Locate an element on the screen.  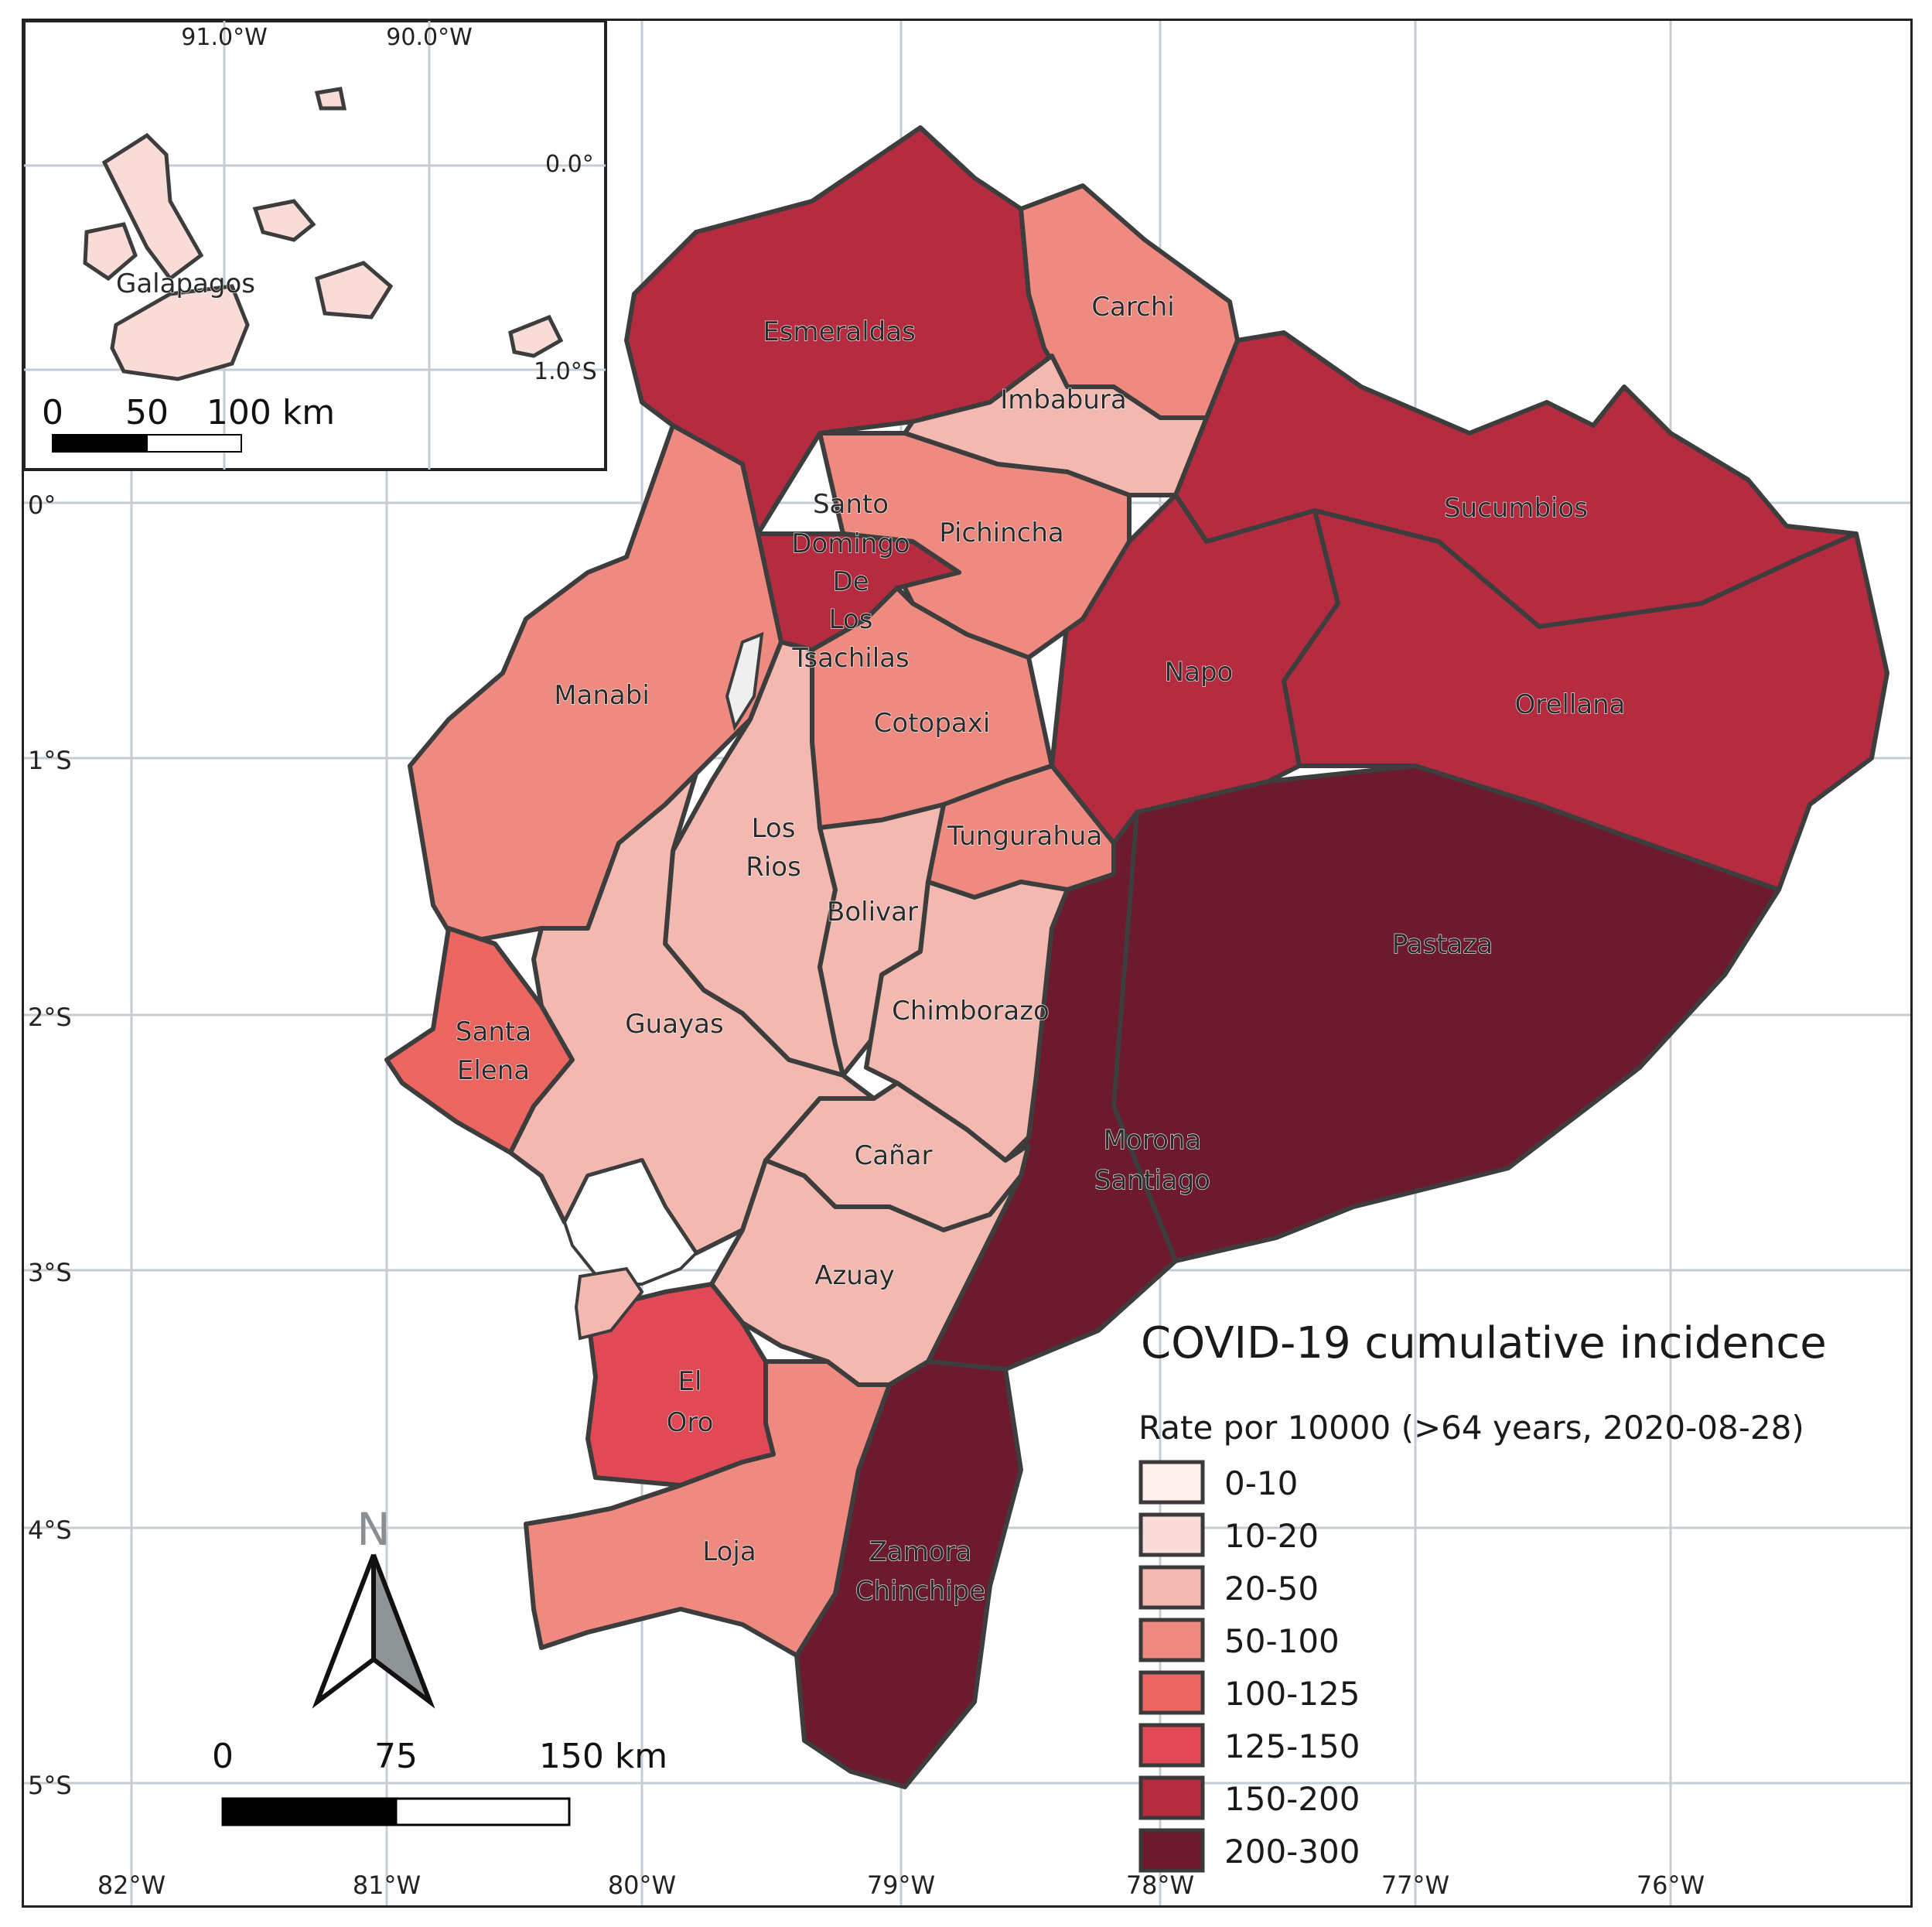
lon-tick-5: 77°W is located at coordinates (1415, 1886).